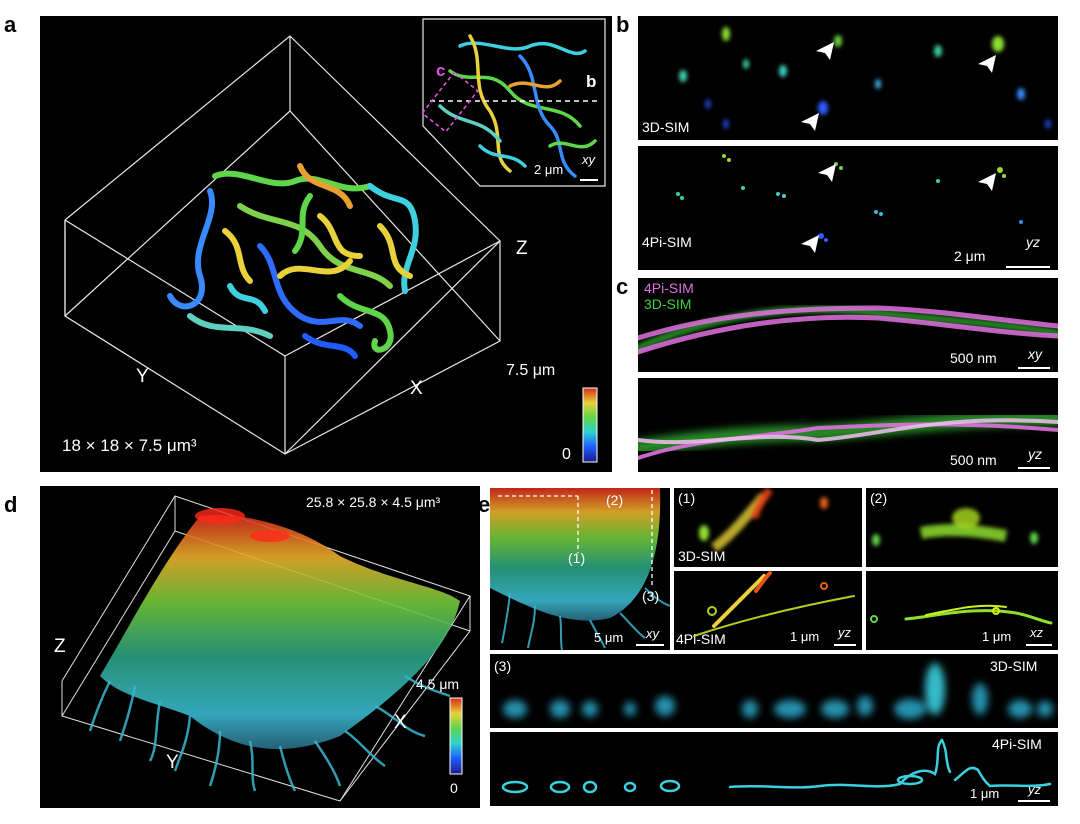 This screenshot has width=1080, height=824. What do you see at coordinates (774, 604) in the screenshot?
I see `e1-4pisim-render` at bounding box center [774, 604].